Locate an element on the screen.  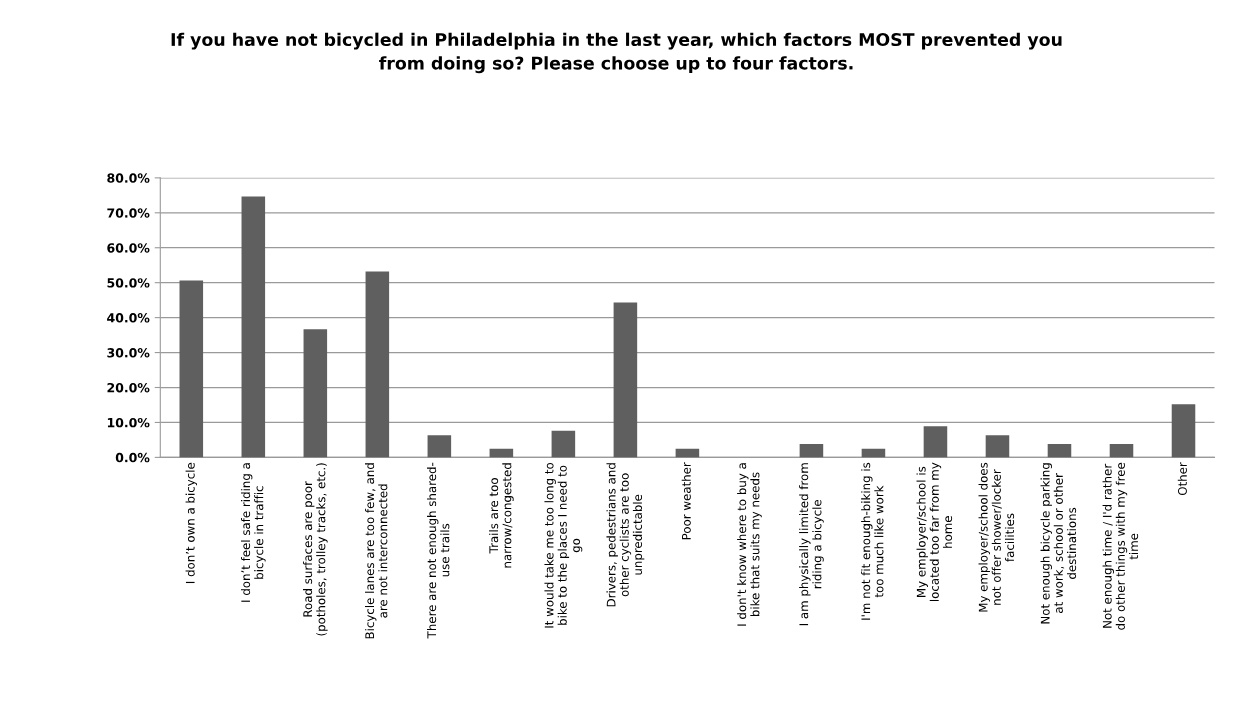
y-tick-label: 30.0% is located at coordinates (128, 353).